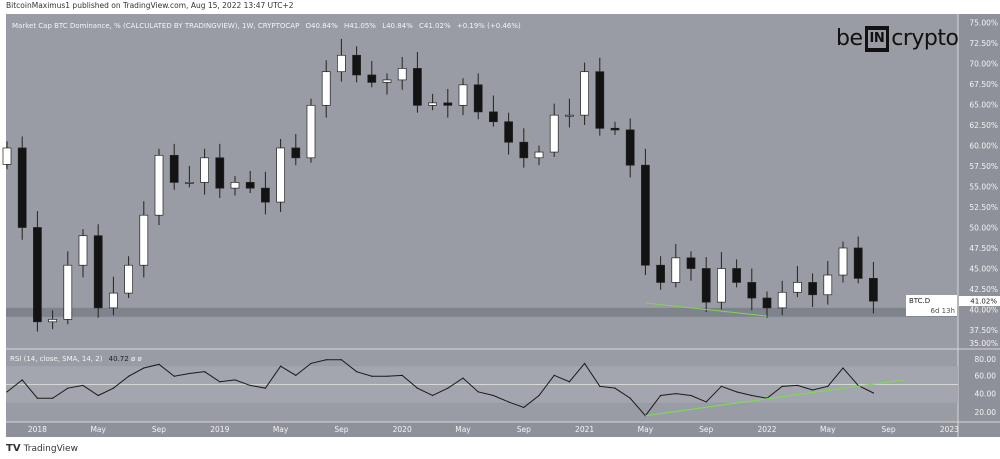 This screenshot has height=459, width=1000. I want to click on rsi-tick-label: 20.00, so click(986, 412).